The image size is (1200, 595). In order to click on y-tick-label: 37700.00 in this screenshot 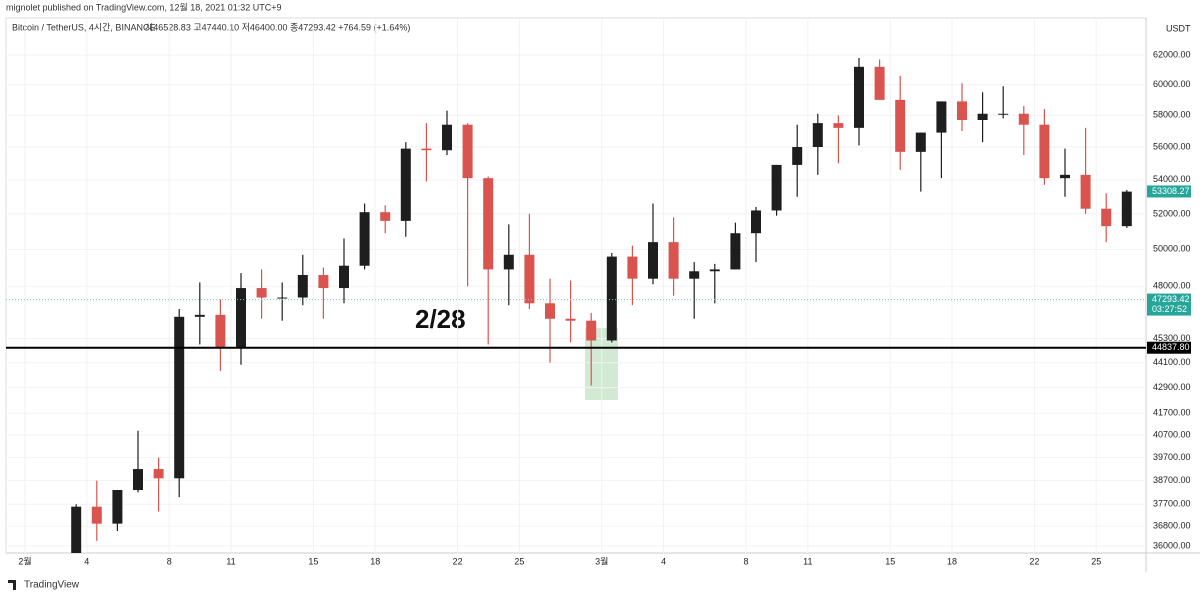, I will do `click(1172, 504)`.